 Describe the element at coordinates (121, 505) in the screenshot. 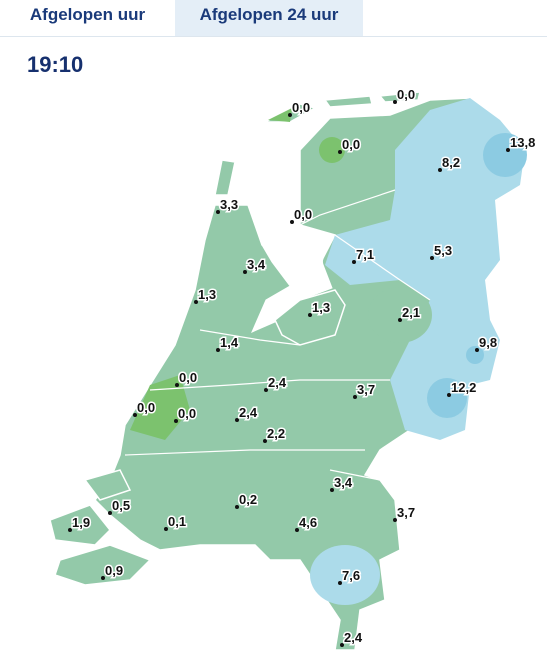

I see `station-value: 0,5` at that location.